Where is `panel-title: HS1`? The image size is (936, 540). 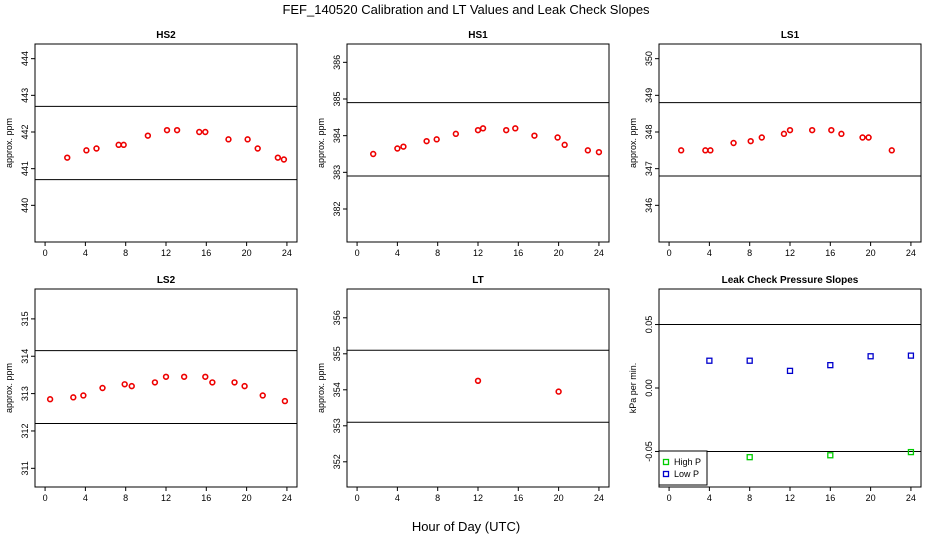 panel-title: HS1 is located at coordinates (478, 35).